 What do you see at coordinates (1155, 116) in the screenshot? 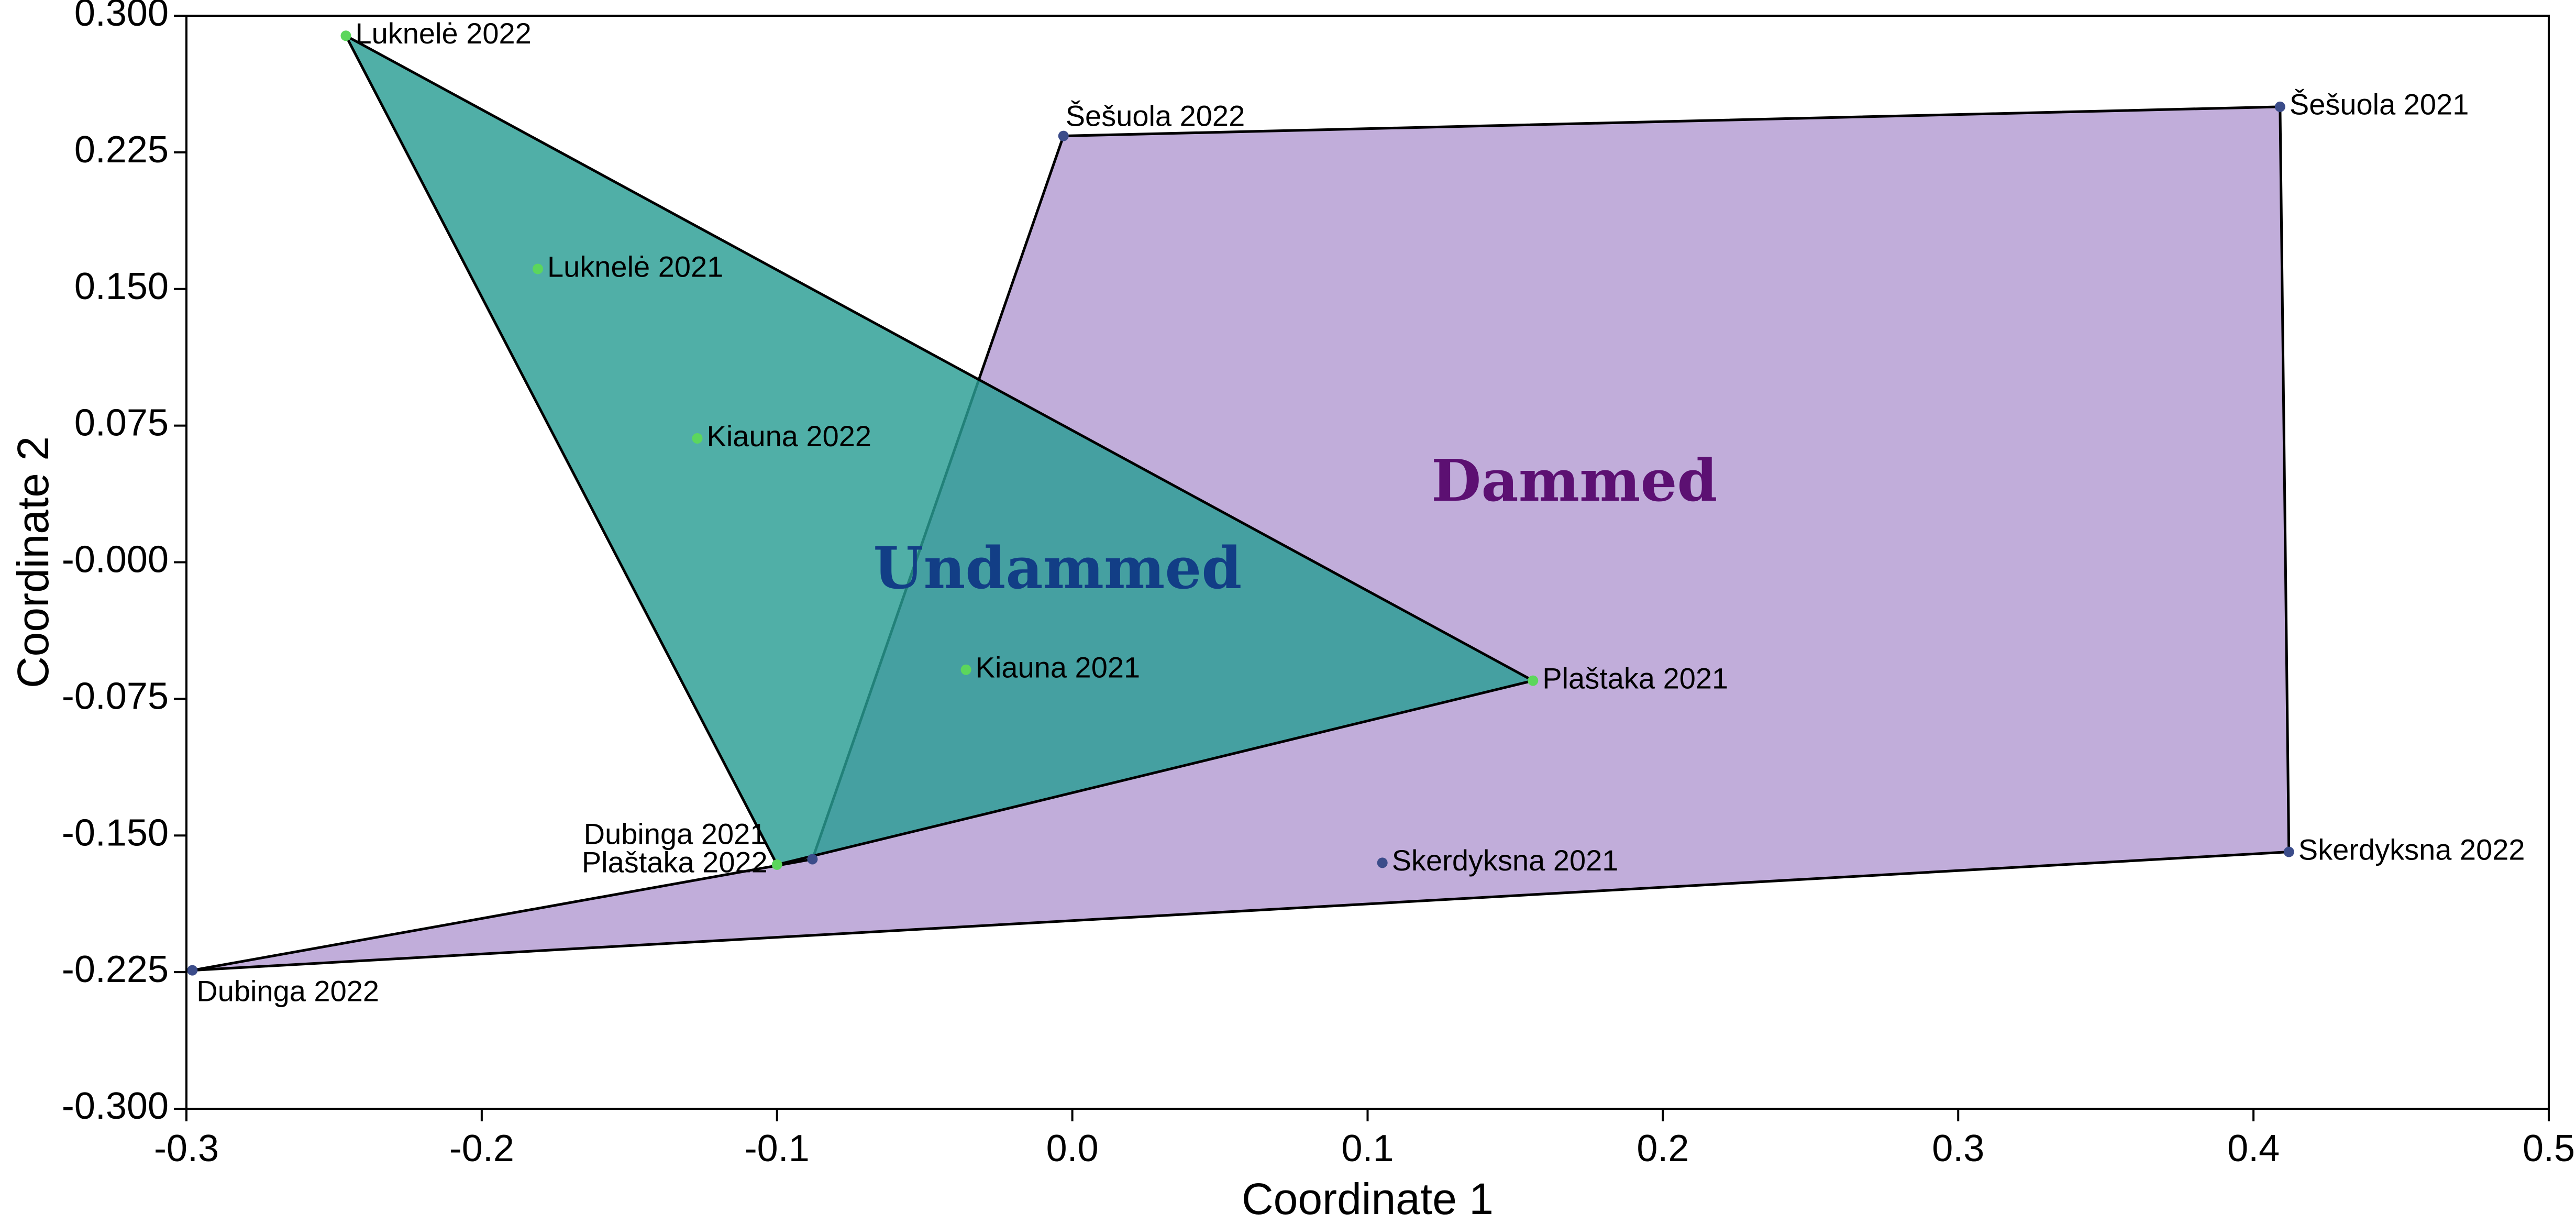
I see `point-label-sesuola-2022: Šešuola 2022` at bounding box center [1155, 116].